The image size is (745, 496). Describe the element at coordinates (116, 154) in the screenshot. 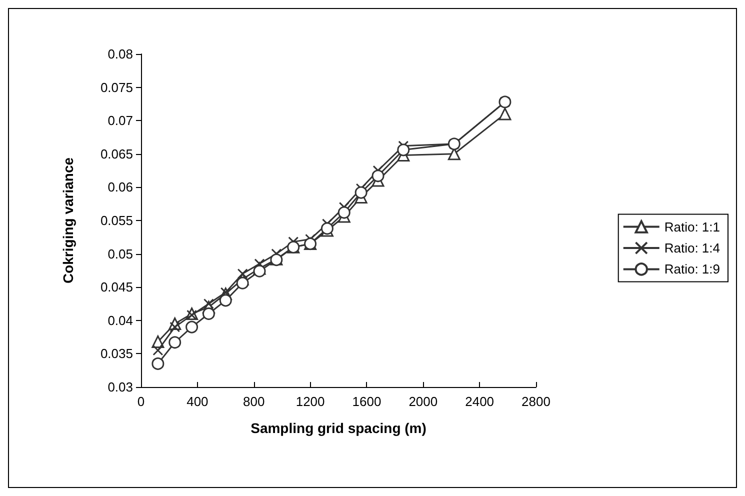

I see `y-tick-label: 0.065` at that location.